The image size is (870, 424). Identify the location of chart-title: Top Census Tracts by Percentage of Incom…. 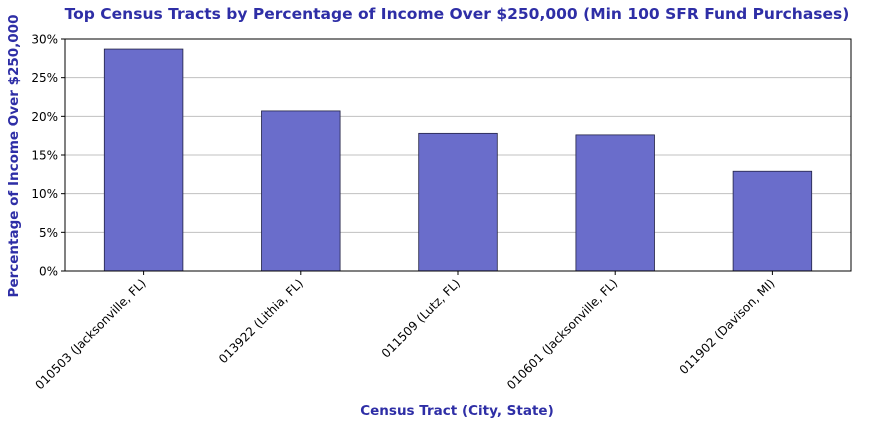
(457, 14).